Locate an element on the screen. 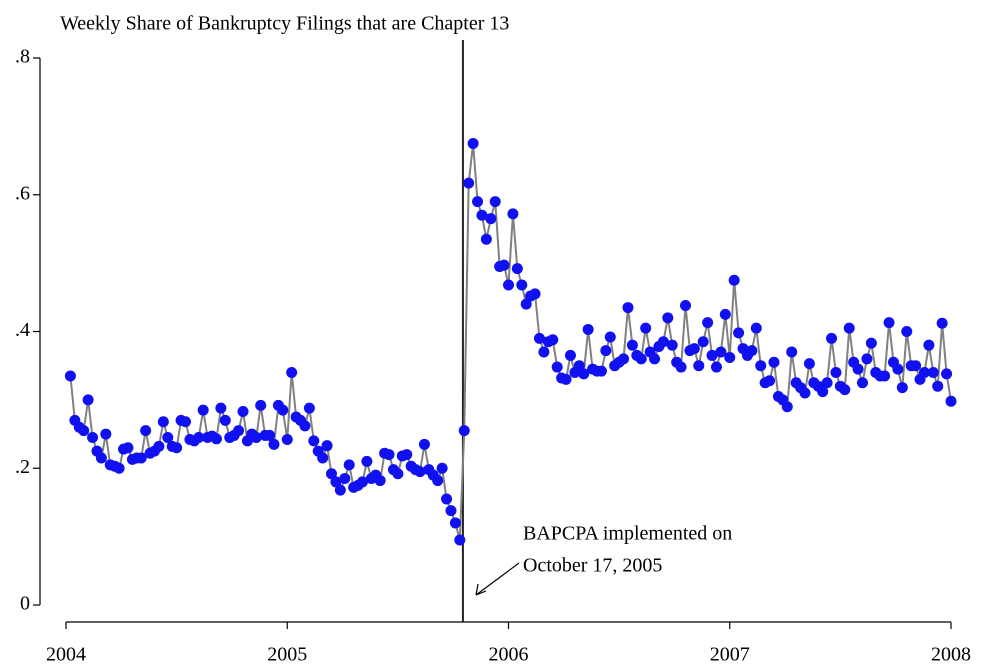 The height and width of the screenshot is (671, 986). annotation: BAPCPA implemented on is located at coordinates (627, 534).